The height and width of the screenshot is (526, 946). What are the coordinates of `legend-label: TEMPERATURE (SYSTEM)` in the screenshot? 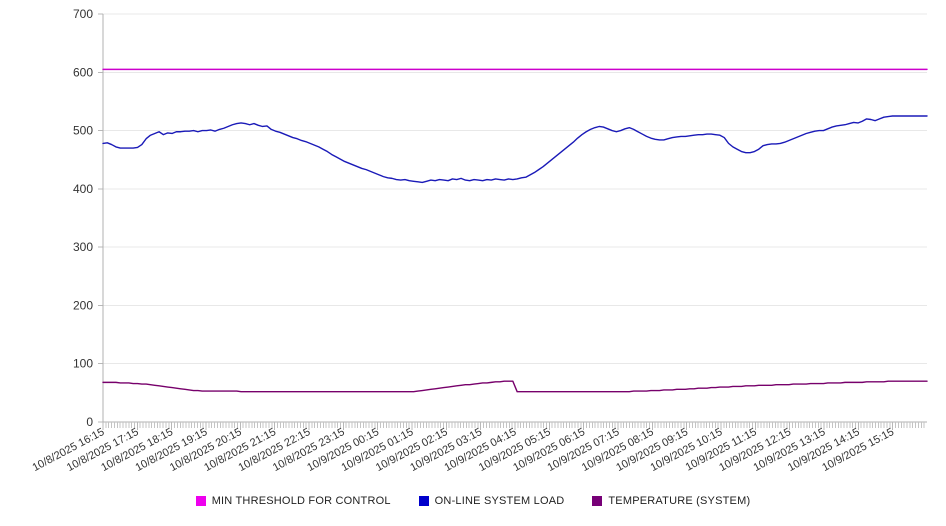 It's located at (679, 501).